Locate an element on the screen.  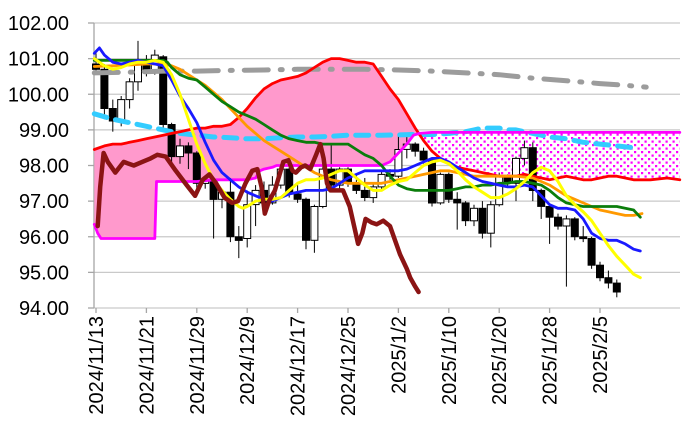
y-axis-label: 98.00 is located at coordinates (44, 167).